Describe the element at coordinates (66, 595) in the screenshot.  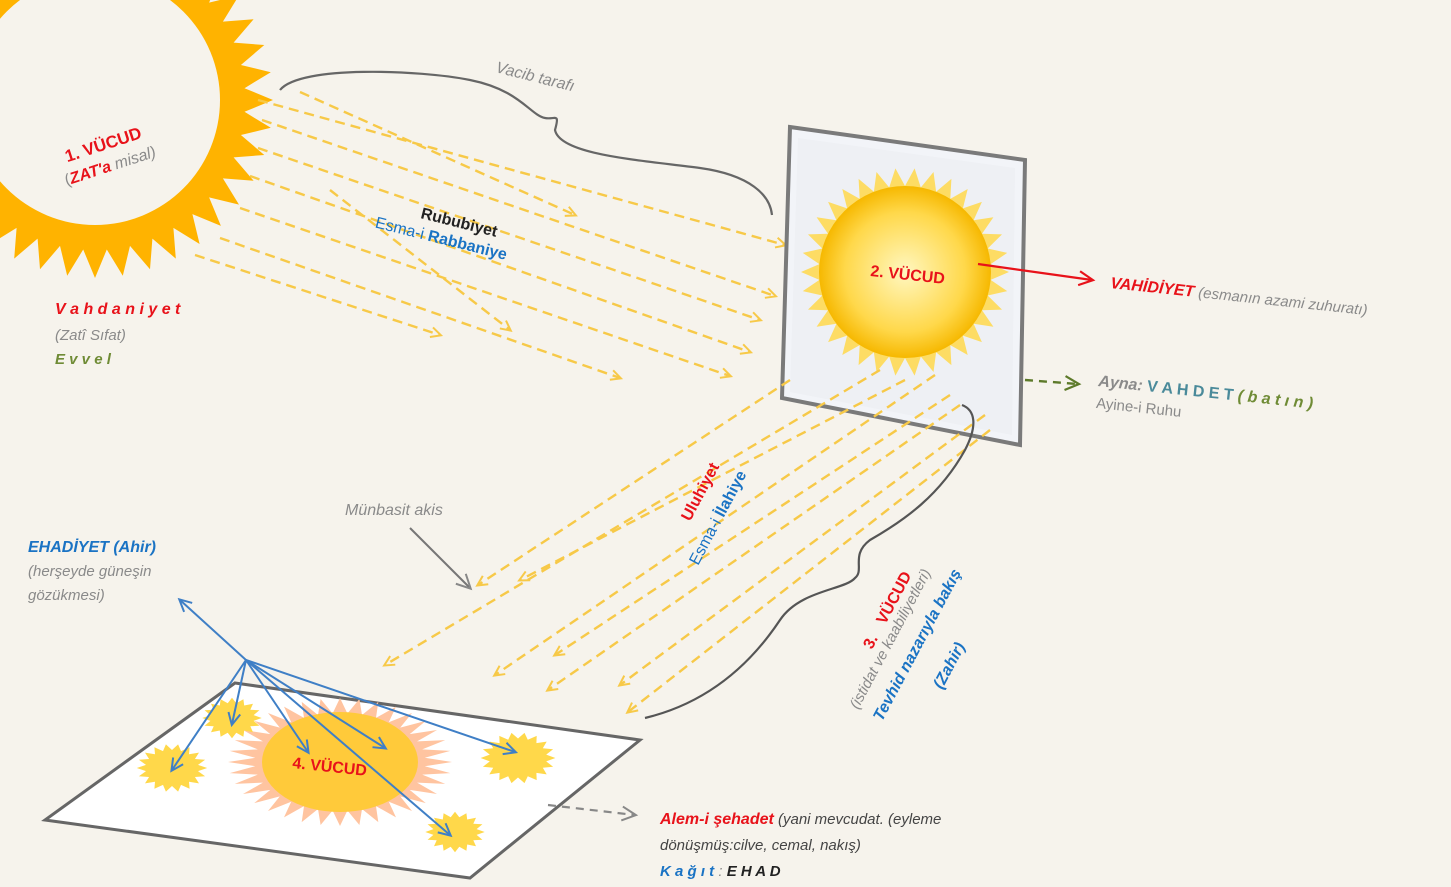
I see `ehadiyet-line2: gözükmesi)` at that location.